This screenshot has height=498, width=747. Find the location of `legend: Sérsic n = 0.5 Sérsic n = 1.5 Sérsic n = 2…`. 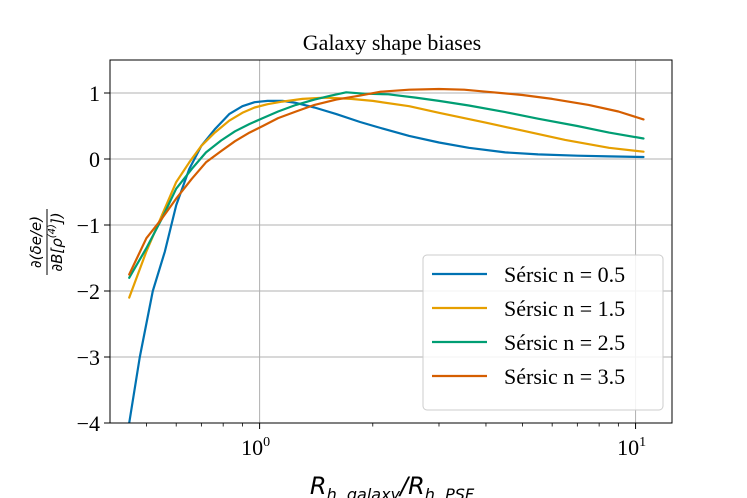

legend: Sérsic n = 0.5 Sérsic n = 1.5 Sérsic n = 2… is located at coordinates (543, 332).